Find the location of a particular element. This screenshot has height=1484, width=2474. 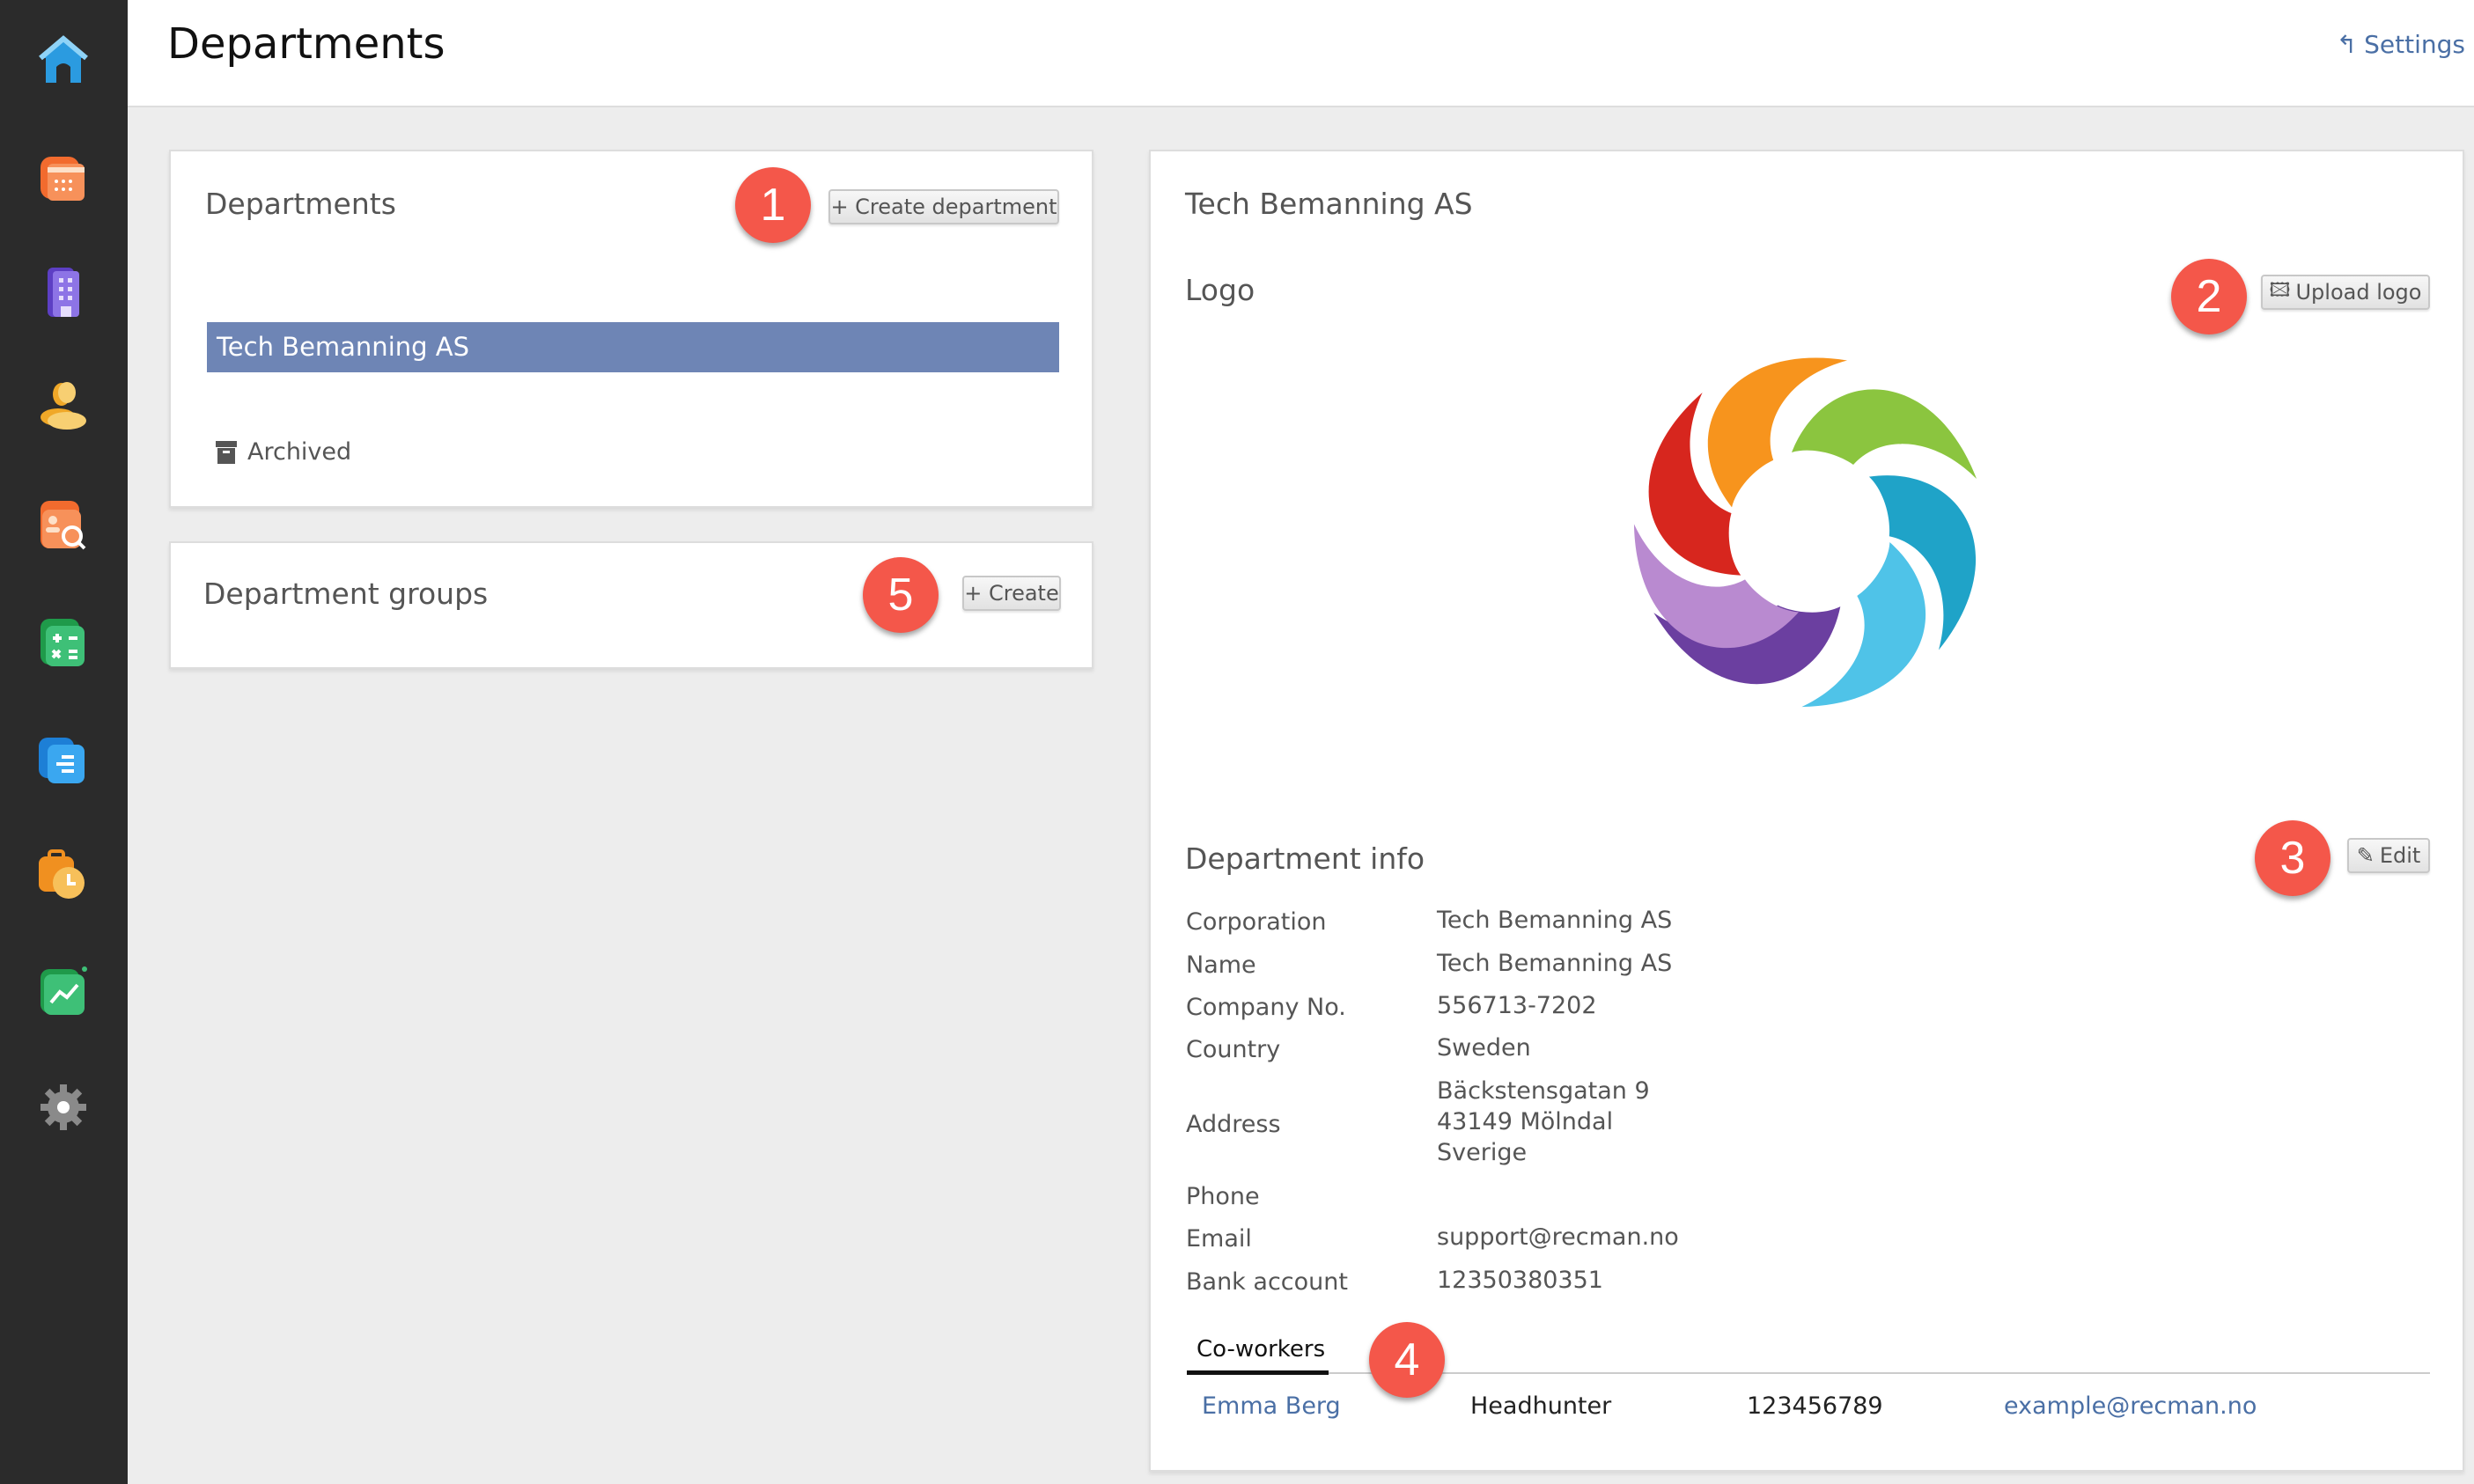

address-line-2: 43149 Mölndal is located at coordinates (1526, 1122).